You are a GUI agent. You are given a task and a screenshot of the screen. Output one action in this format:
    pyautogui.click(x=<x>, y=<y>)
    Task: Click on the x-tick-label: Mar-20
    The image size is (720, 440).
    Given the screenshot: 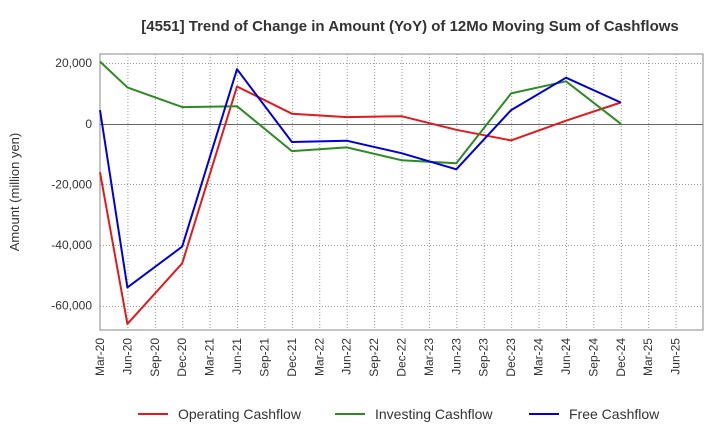 What is the action you would take?
    pyautogui.click(x=100, y=357)
    